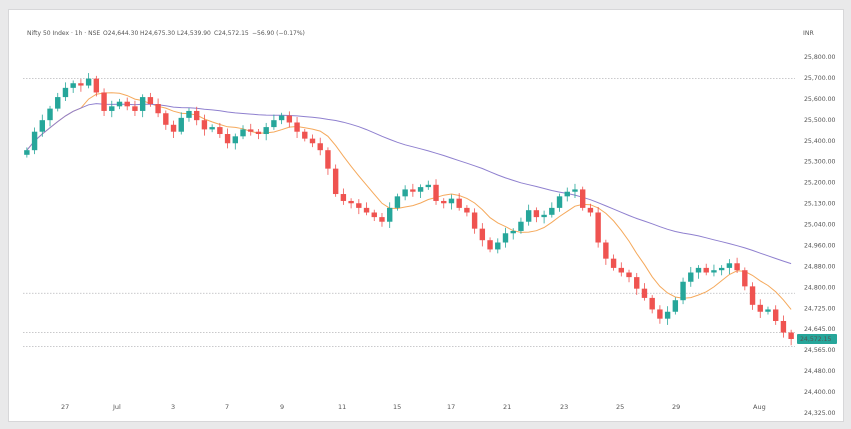 The width and height of the screenshot is (851, 429). I want to click on x-axis: 27 Jul 3 7 9 11 15 17 21 23 25 29 Aug, so click(413, 407).